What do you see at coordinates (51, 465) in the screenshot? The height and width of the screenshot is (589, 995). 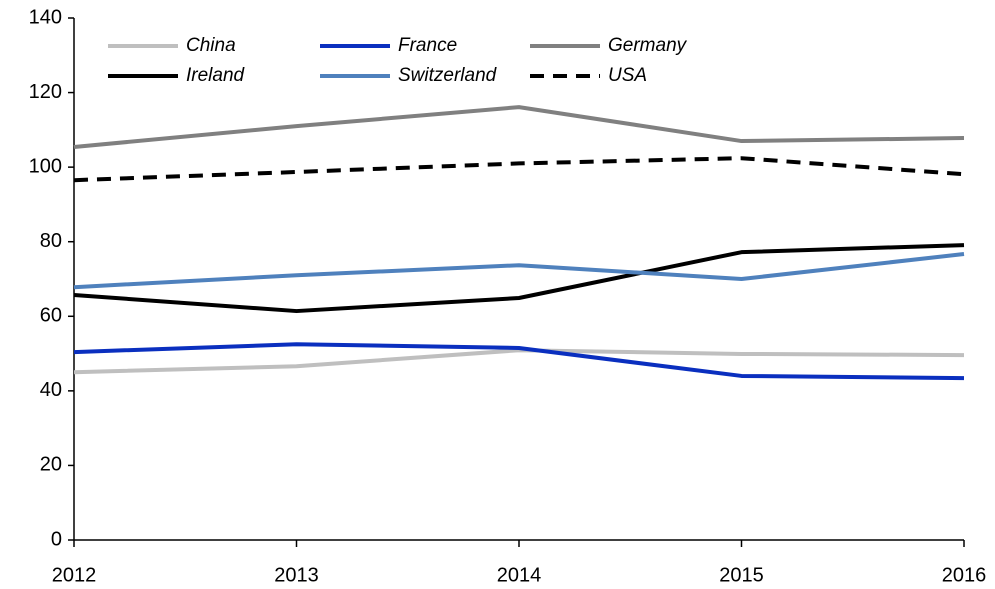 I see `y-tick-label: 20` at bounding box center [51, 465].